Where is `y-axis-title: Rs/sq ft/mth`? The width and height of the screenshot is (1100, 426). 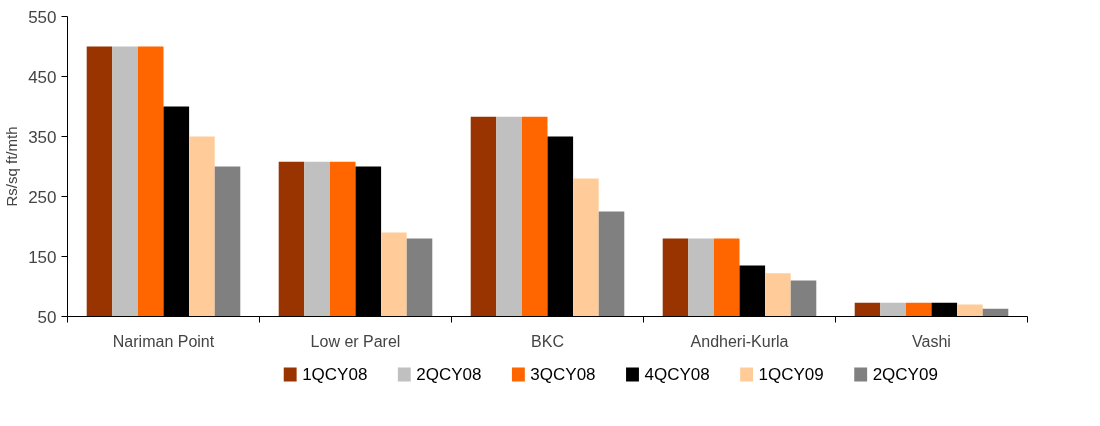
y-axis-title: Rs/sq ft/mth is located at coordinates (12, 166).